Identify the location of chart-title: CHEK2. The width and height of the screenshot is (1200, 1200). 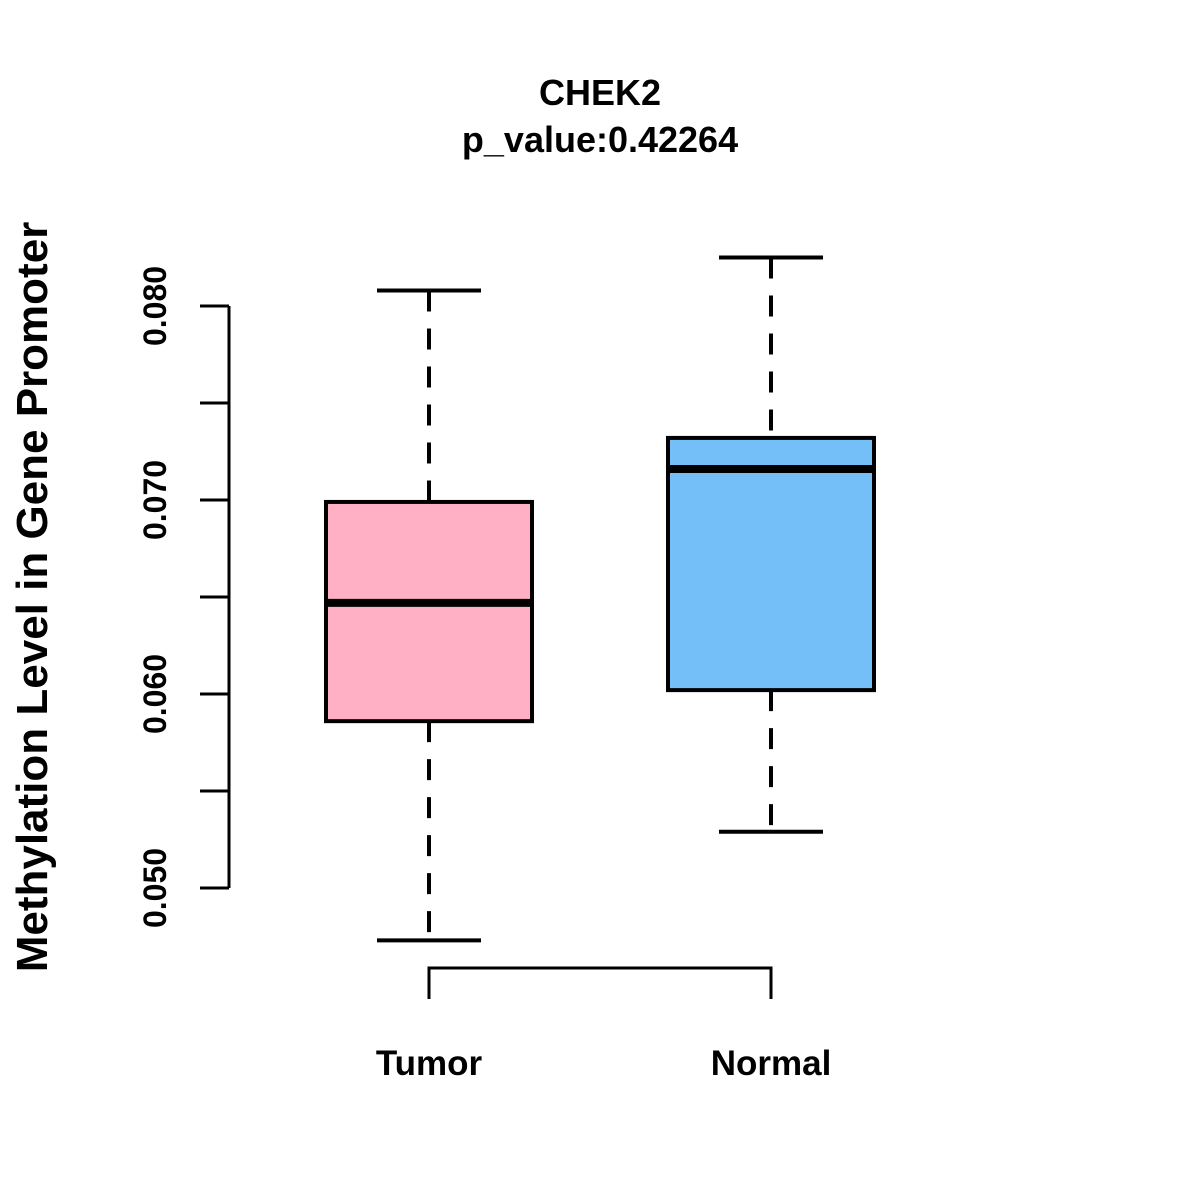
(600, 92).